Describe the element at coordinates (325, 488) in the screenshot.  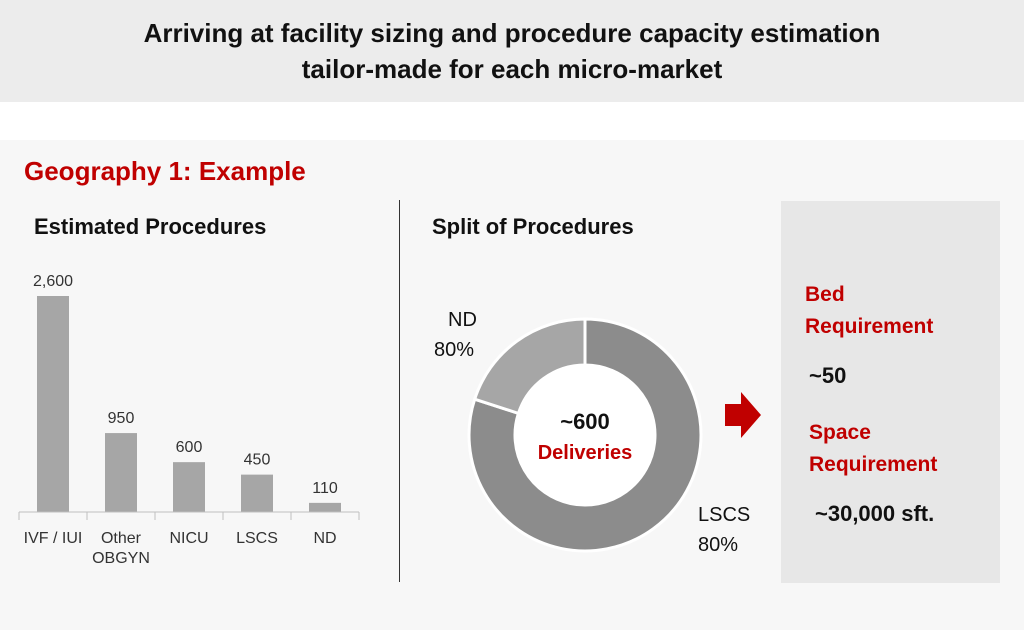
I see `bar-value-label-4: 110` at that location.